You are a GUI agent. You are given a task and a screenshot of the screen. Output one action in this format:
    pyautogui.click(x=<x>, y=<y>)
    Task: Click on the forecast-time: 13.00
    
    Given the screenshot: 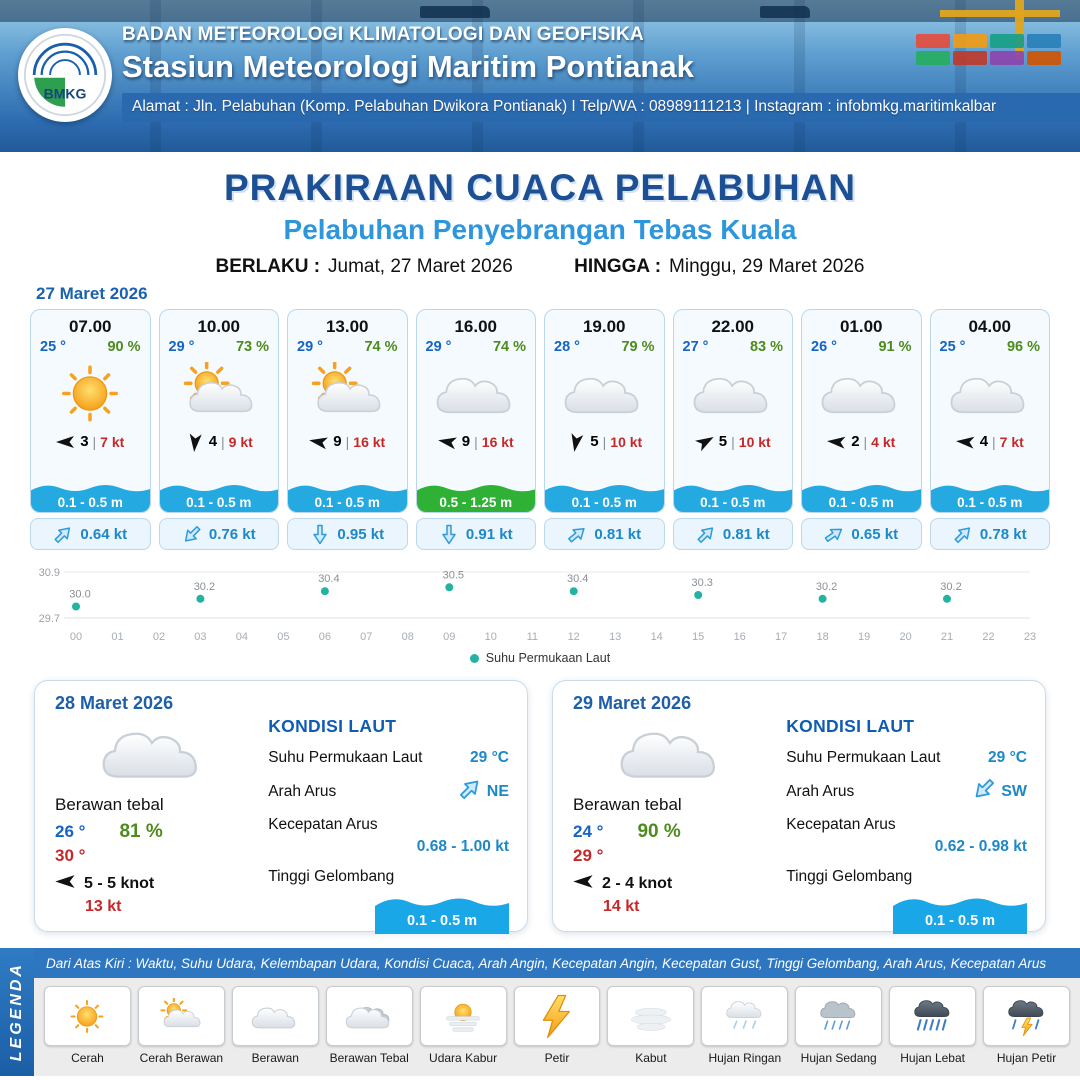 What is the action you would take?
    pyautogui.click(x=347, y=326)
    